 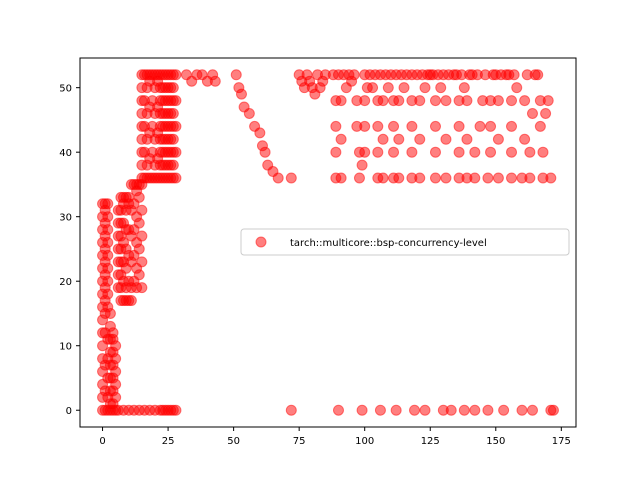 What do you see at coordinates (364, 441) in the screenshot?
I see `x-tick-label: 100` at bounding box center [364, 441].